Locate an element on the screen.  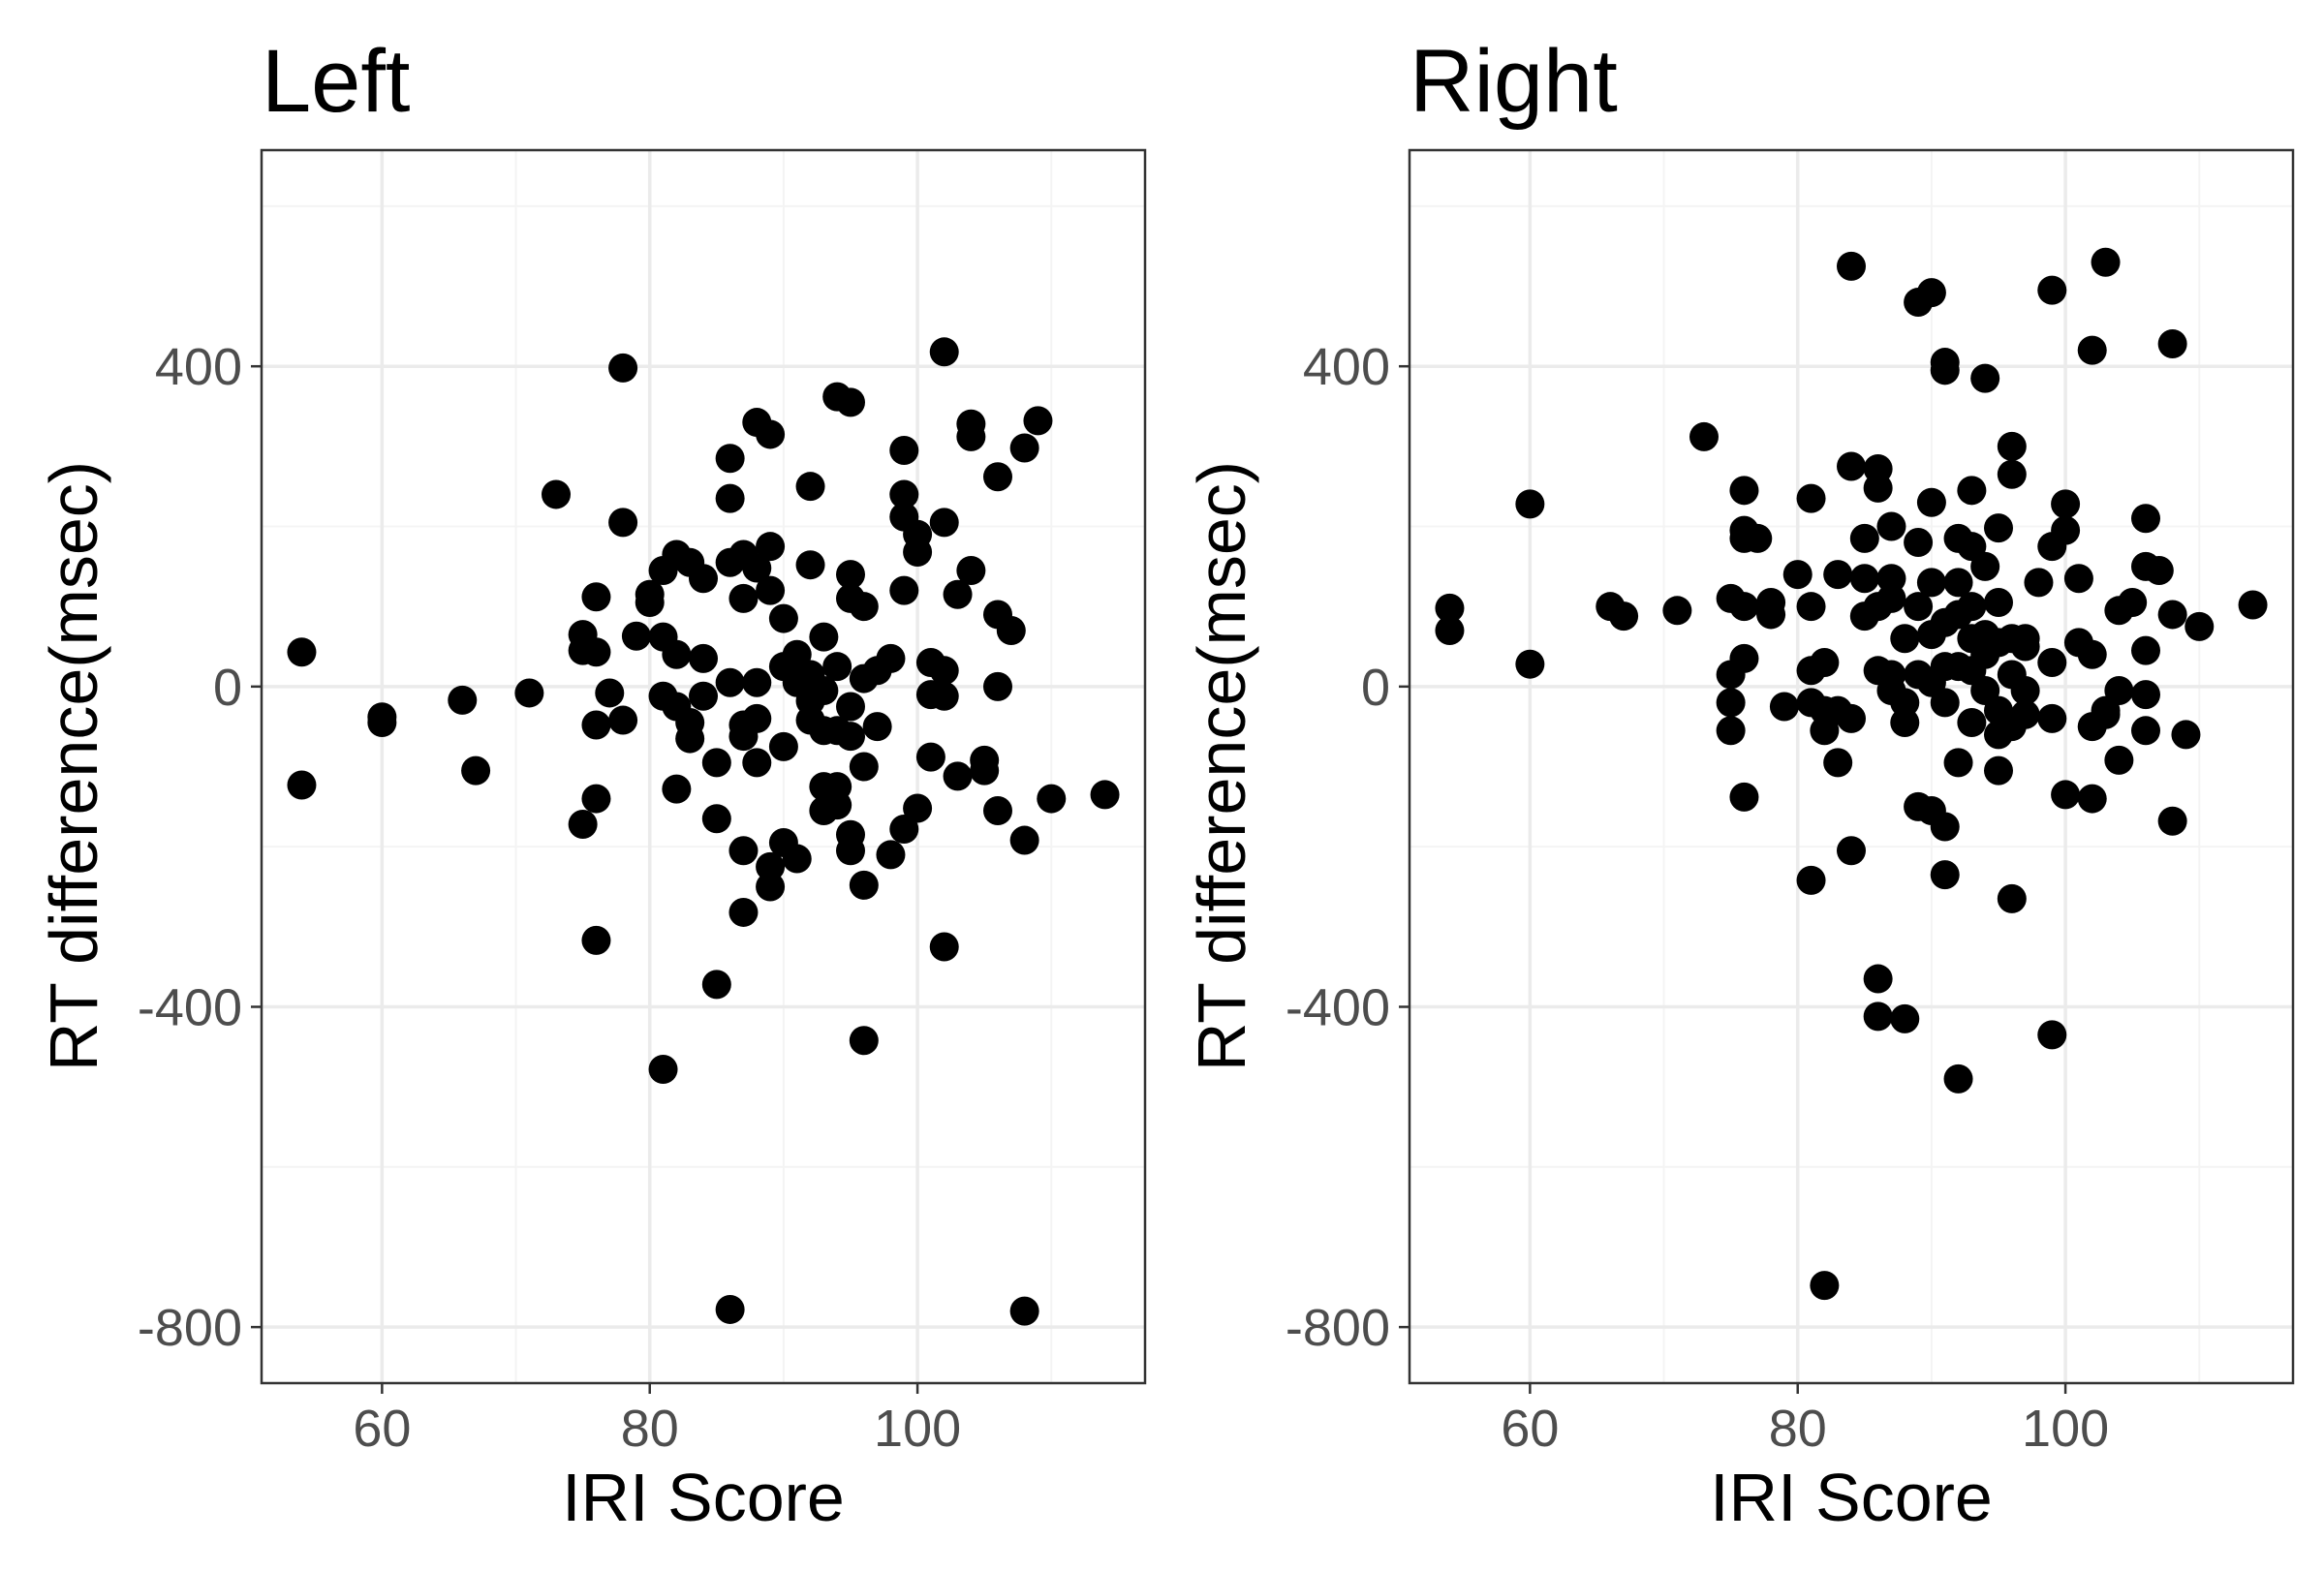
left-x-tick-label: 60 is located at coordinates (382, 1429).